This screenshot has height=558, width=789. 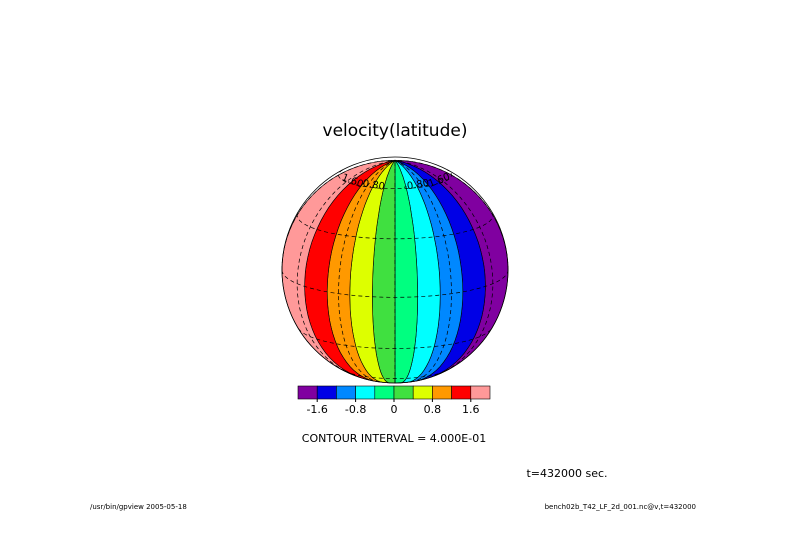 What do you see at coordinates (416, 185) in the screenshot?
I see `contour-label: -0.80` at bounding box center [416, 185].